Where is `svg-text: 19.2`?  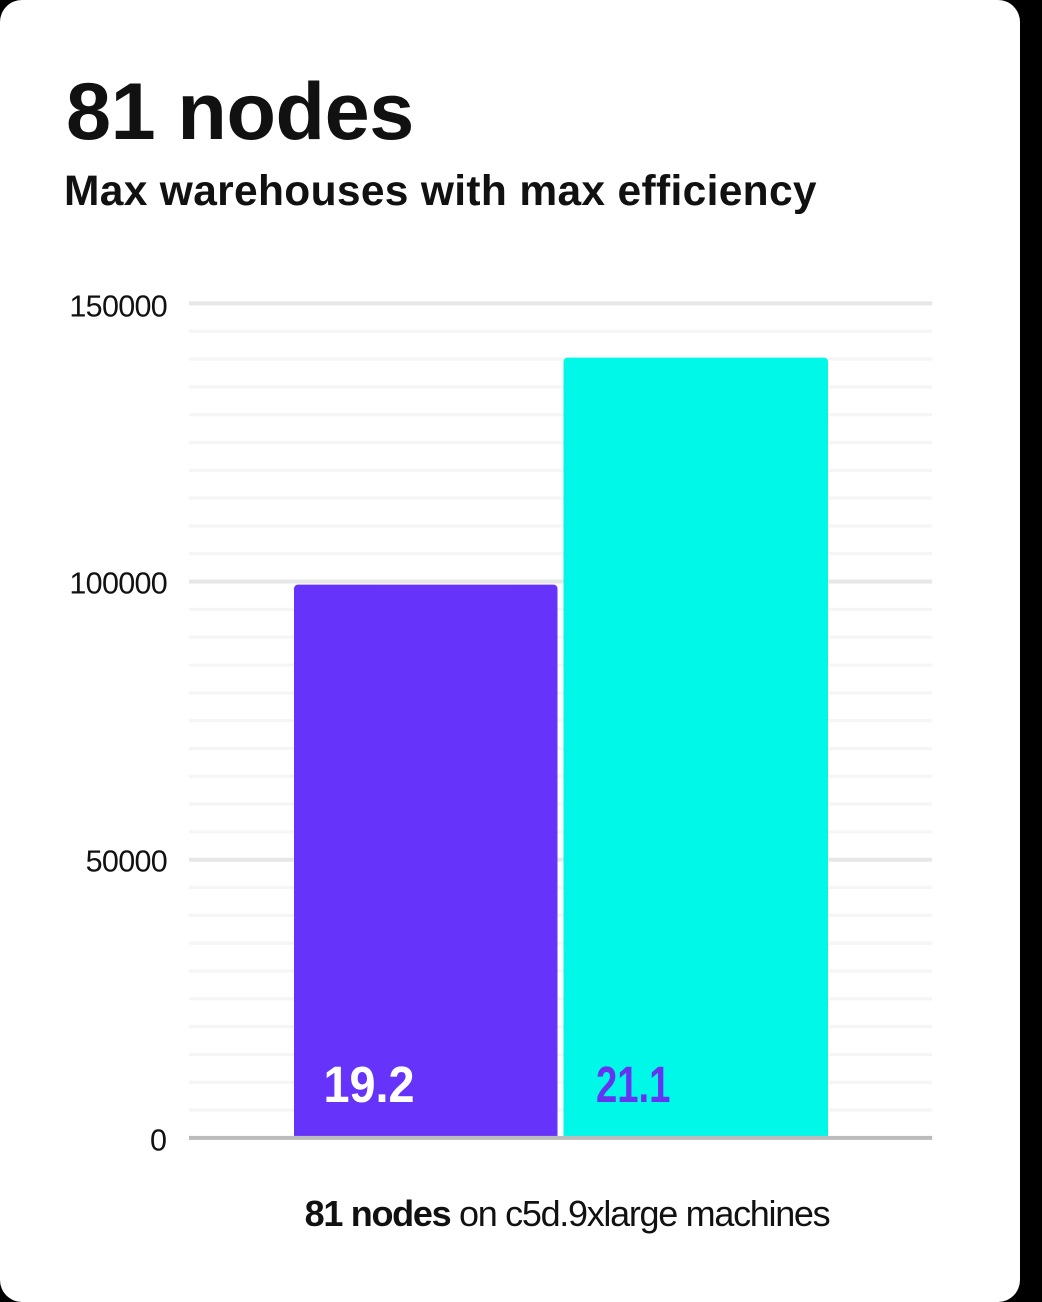 svg-text: 19.2 is located at coordinates (369, 1085).